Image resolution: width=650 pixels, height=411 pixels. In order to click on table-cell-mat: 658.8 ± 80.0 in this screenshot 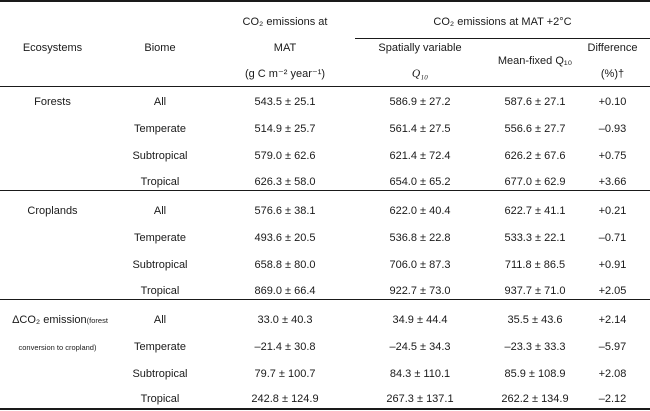, I will do `click(285, 265)`.